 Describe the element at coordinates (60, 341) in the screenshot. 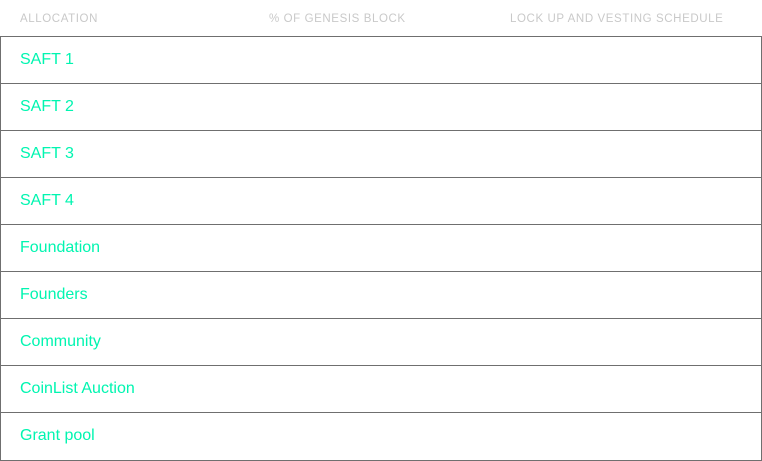

I see `allocation-name: Community` at that location.